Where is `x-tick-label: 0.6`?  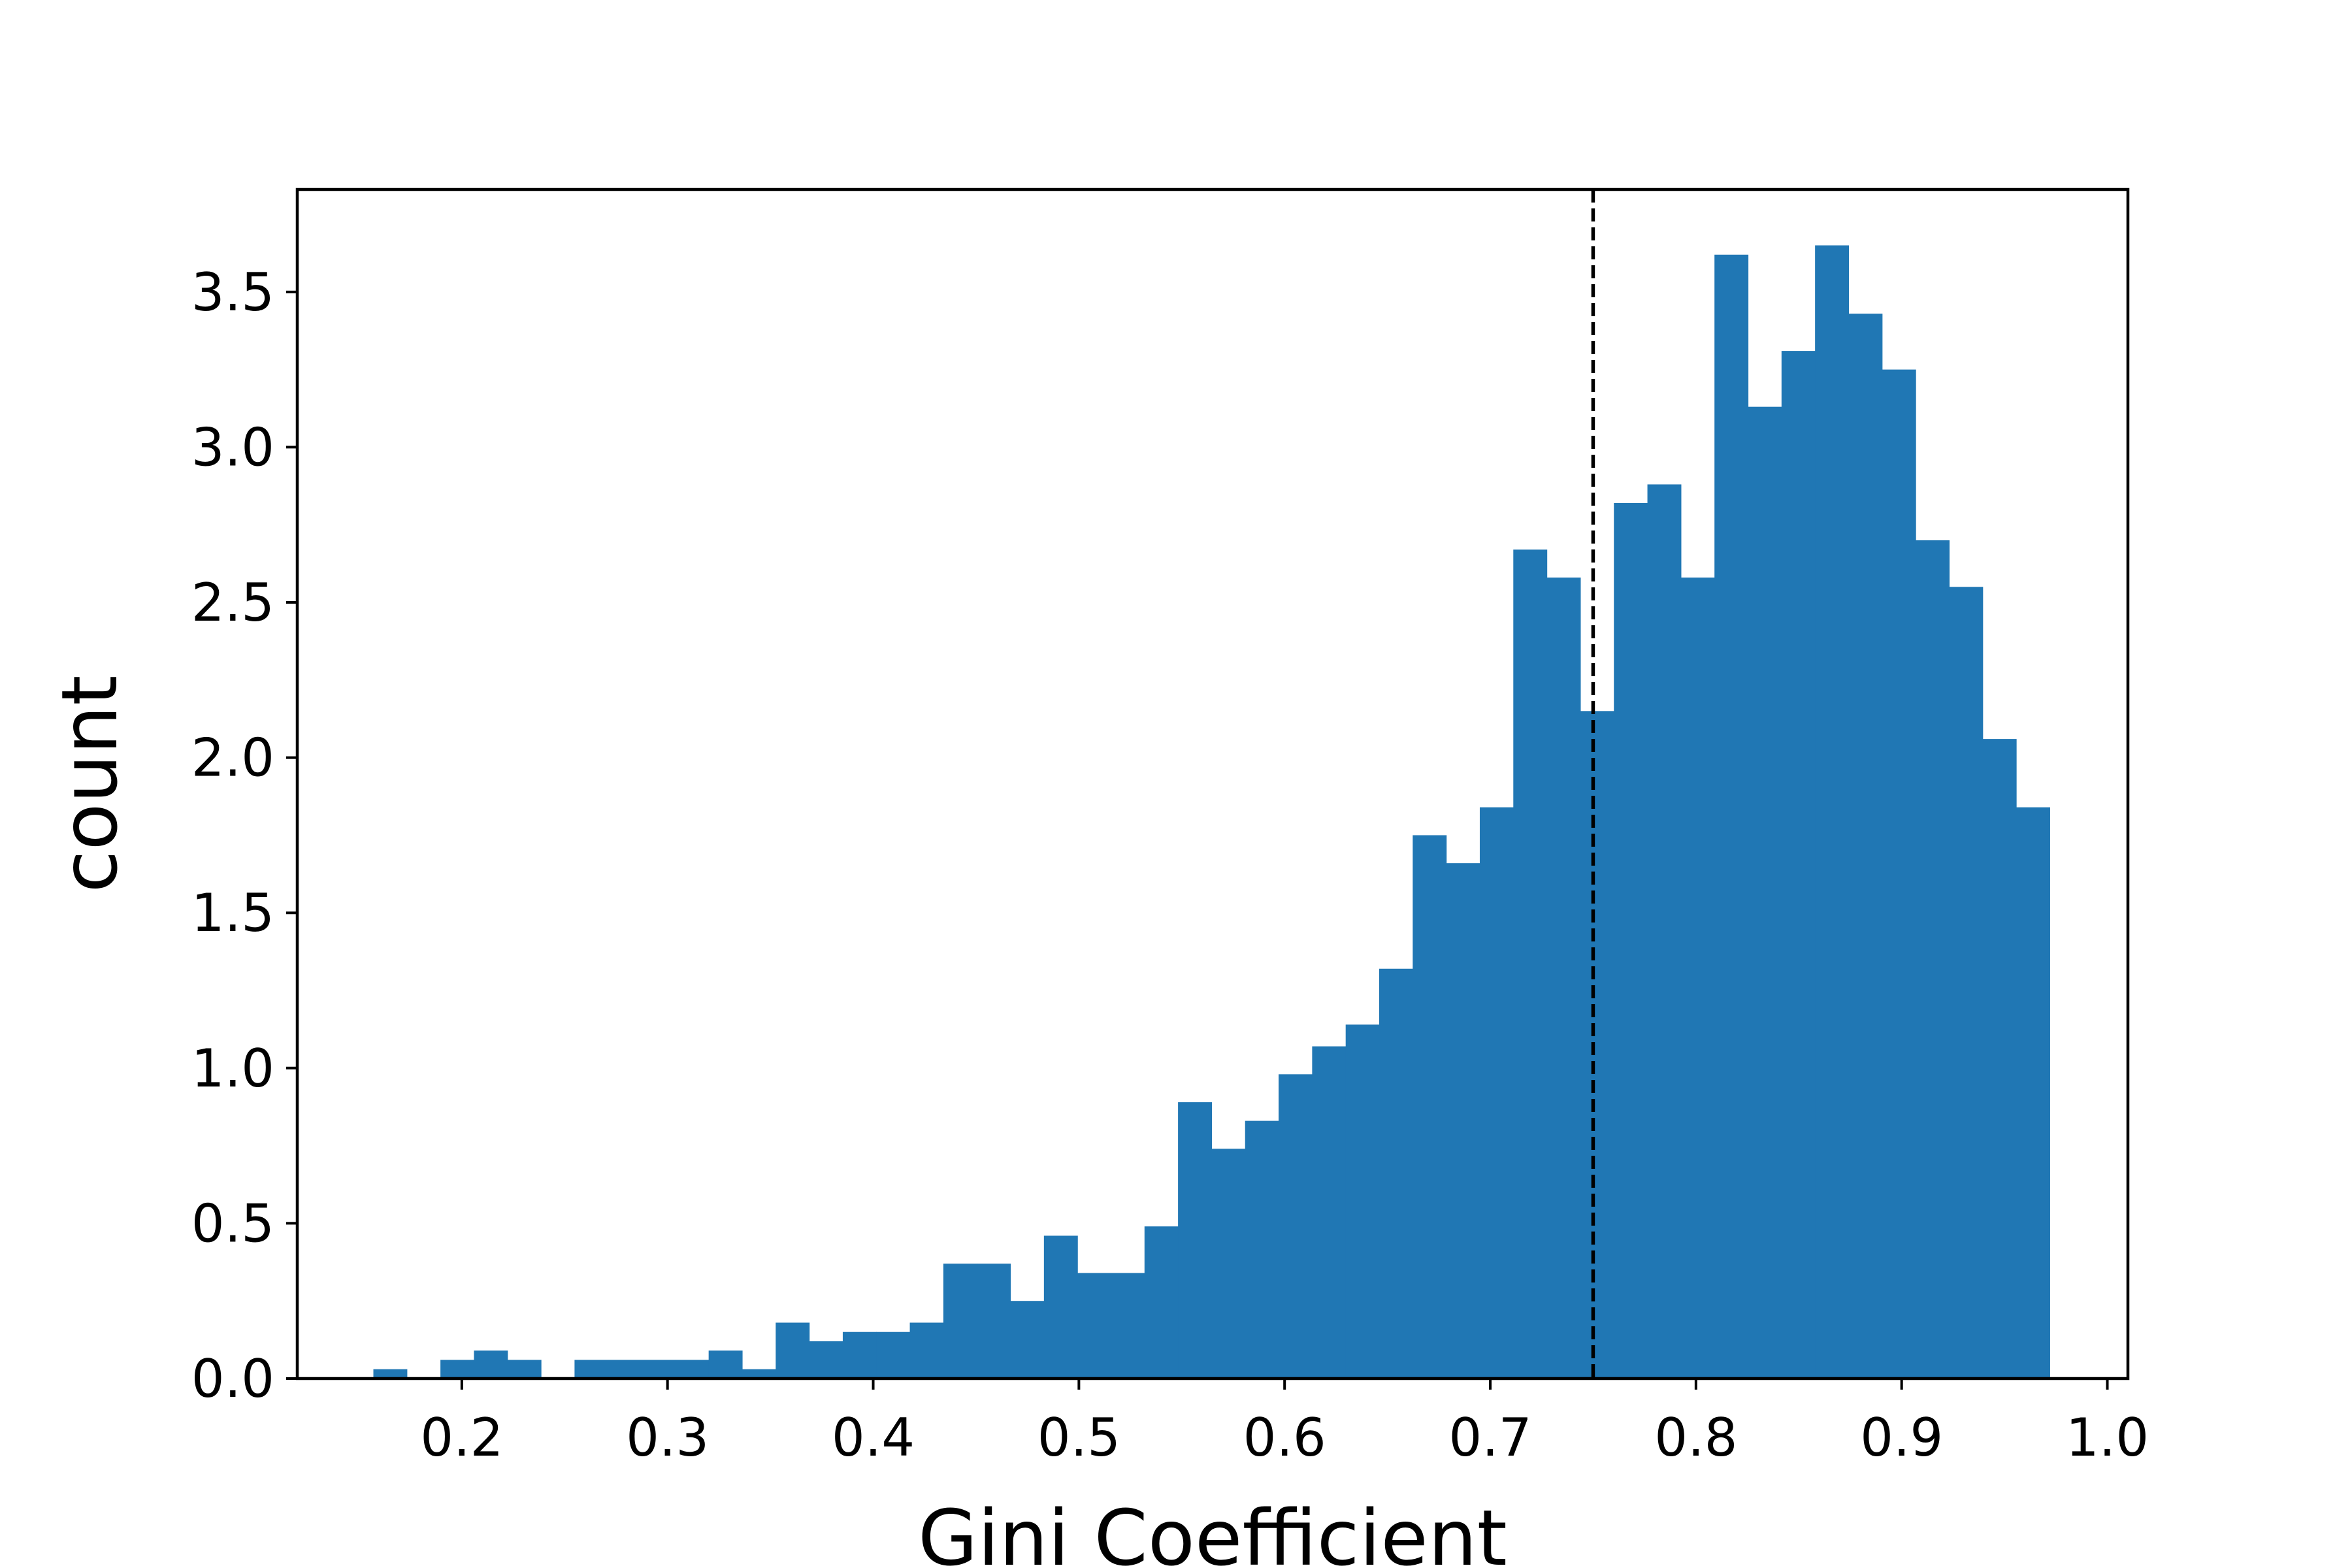 x-tick-label: 0.6 is located at coordinates (1284, 1437).